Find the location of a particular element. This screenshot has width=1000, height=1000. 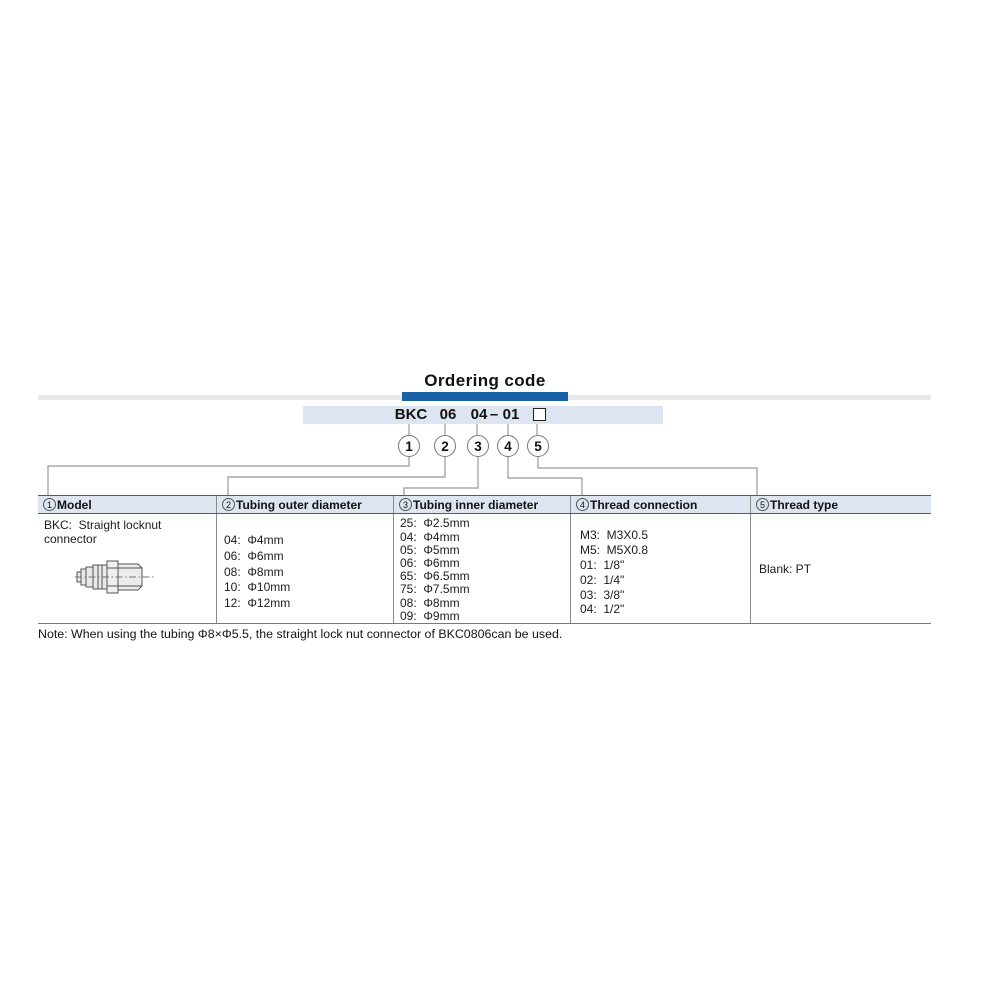

code-part-dash: – is located at coordinates (494, 414).